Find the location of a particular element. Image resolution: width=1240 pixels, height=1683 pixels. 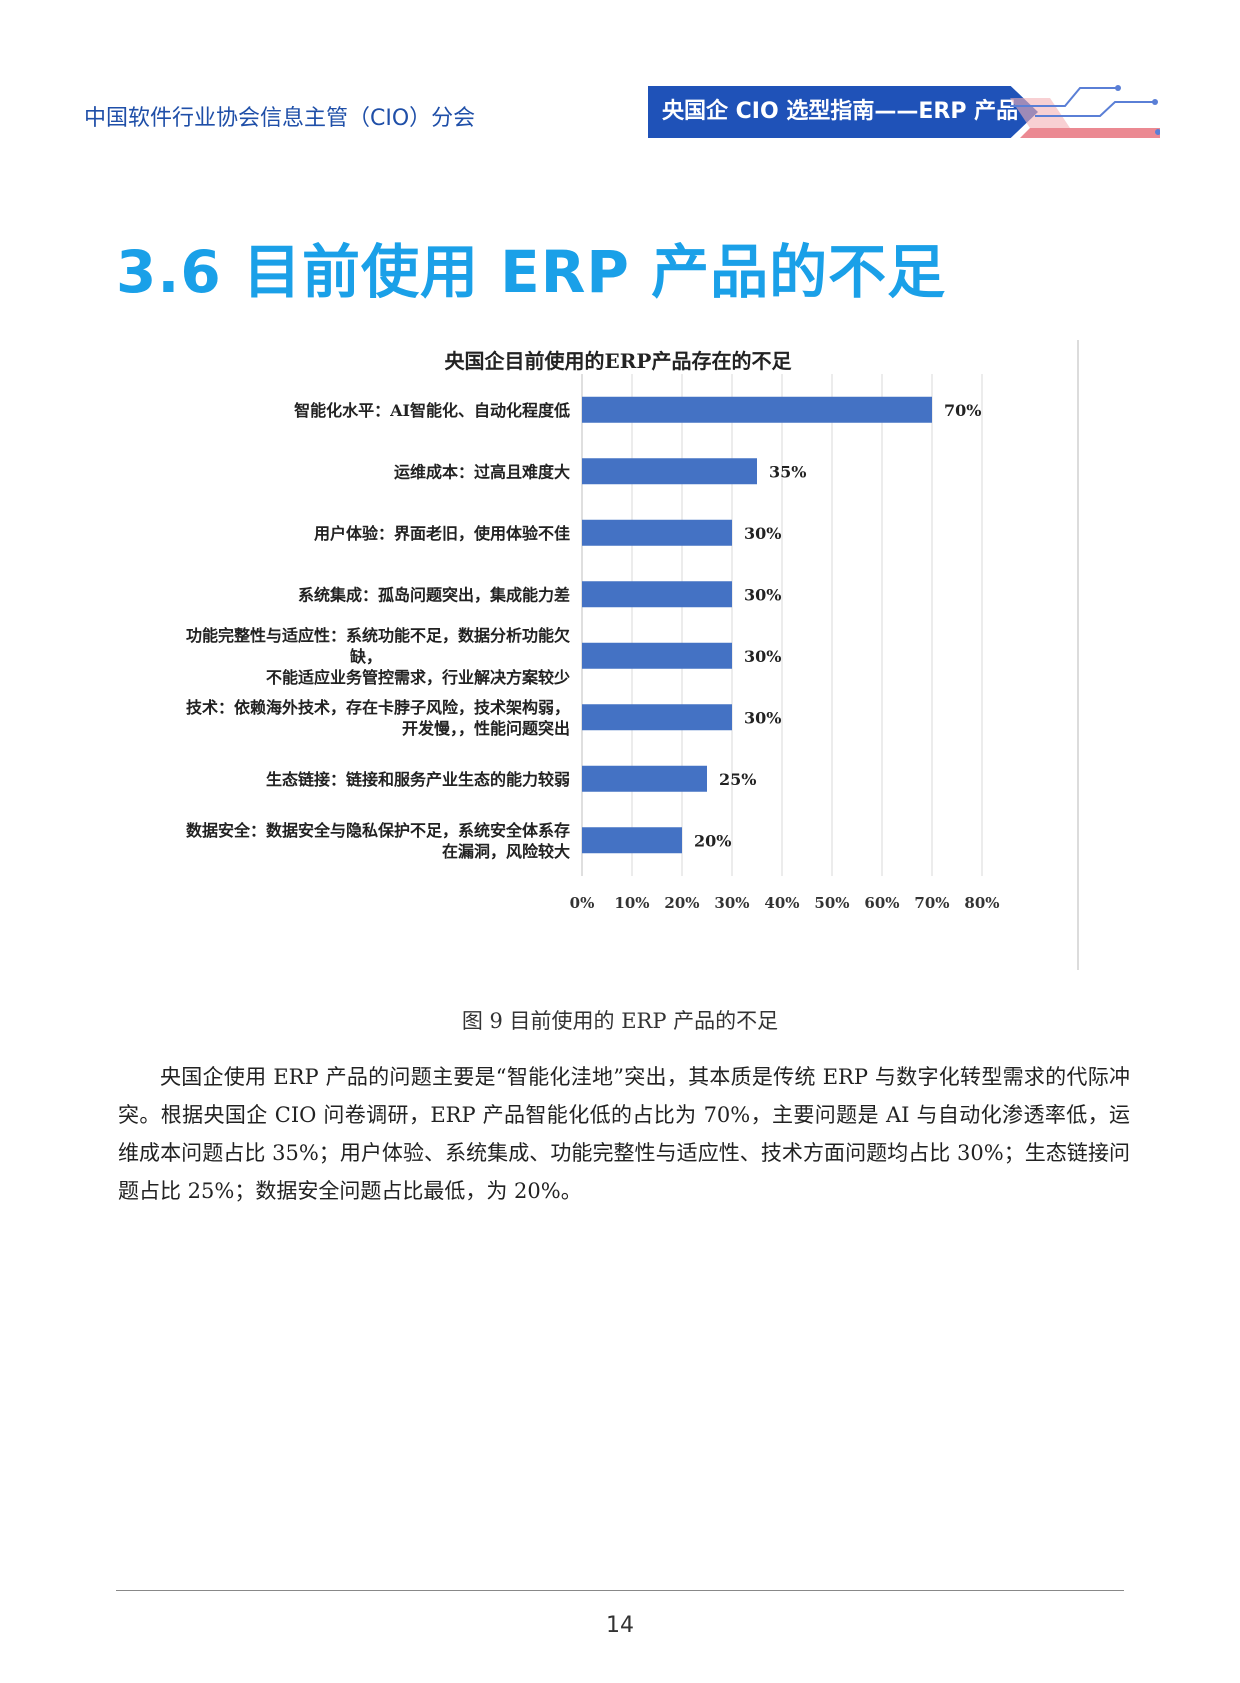

category-label: 用户体验：界面老旧，使用体验不佳 is located at coordinates (442, 533).